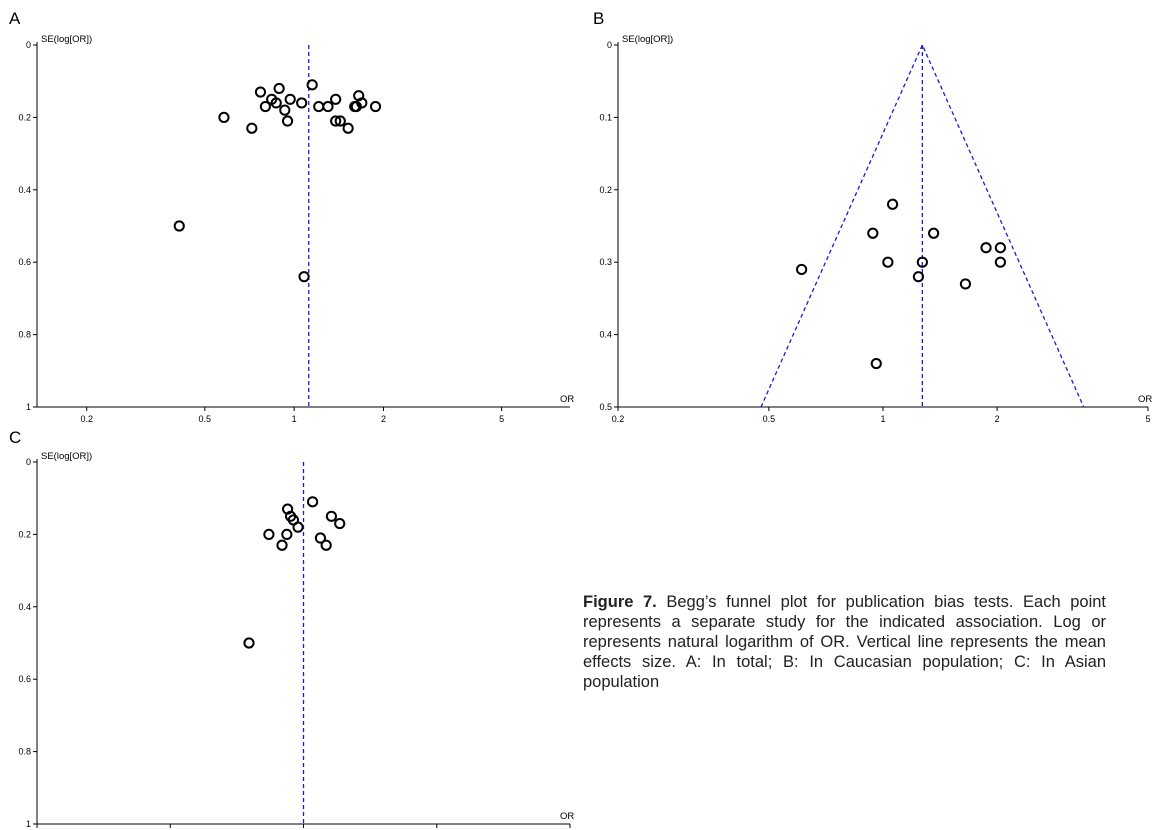 Image resolution: width=1156 pixels, height=830 pixels. What do you see at coordinates (15, 437) in the screenshot?
I see `panel-letter-c: C` at bounding box center [15, 437].